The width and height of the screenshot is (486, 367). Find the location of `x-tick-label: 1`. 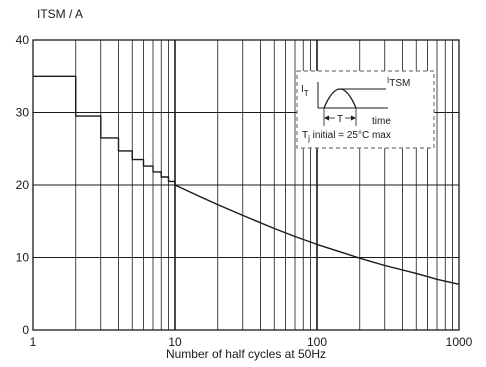

x-tick-label: 1 is located at coordinates (33, 342).